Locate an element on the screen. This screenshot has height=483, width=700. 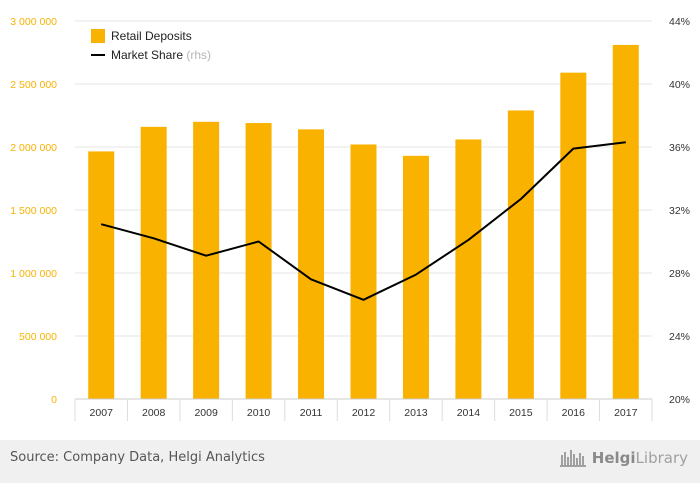
x-tick-label: 2015 is located at coordinates (521, 413).